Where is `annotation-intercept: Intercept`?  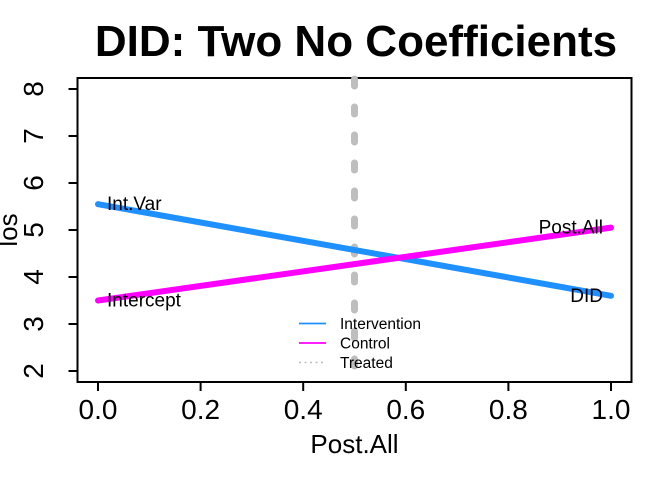
annotation-intercept: Intercept is located at coordinates (144, 301).